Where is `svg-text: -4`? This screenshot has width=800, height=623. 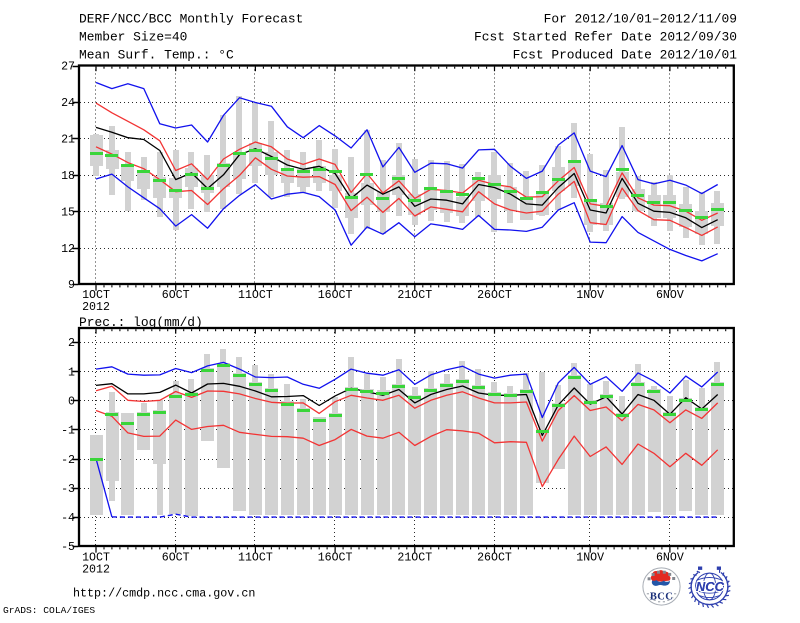 svg-text: -4 is located at coordinates (68, 518).